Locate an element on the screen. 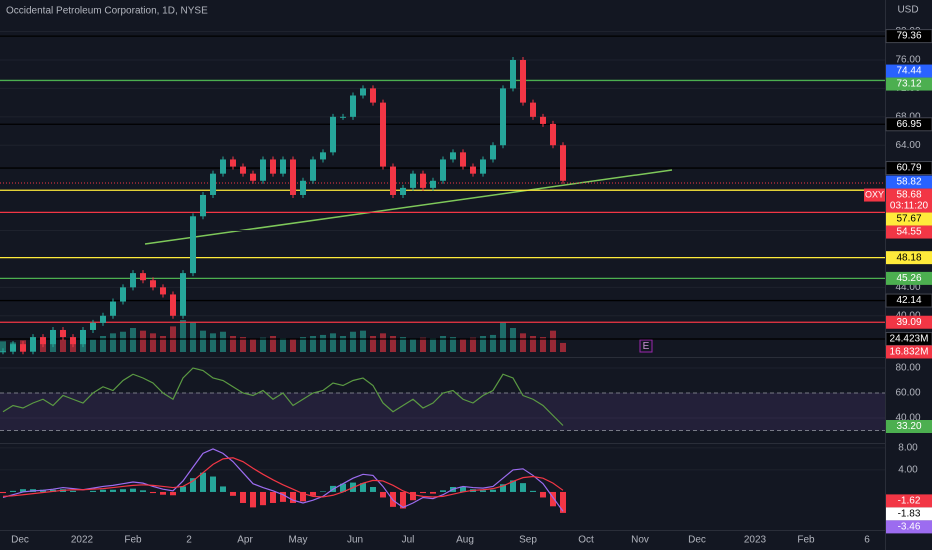 This screenshot has height=550, width=932. price-tag-label: 58.68 is located at coordinates (908, 195).